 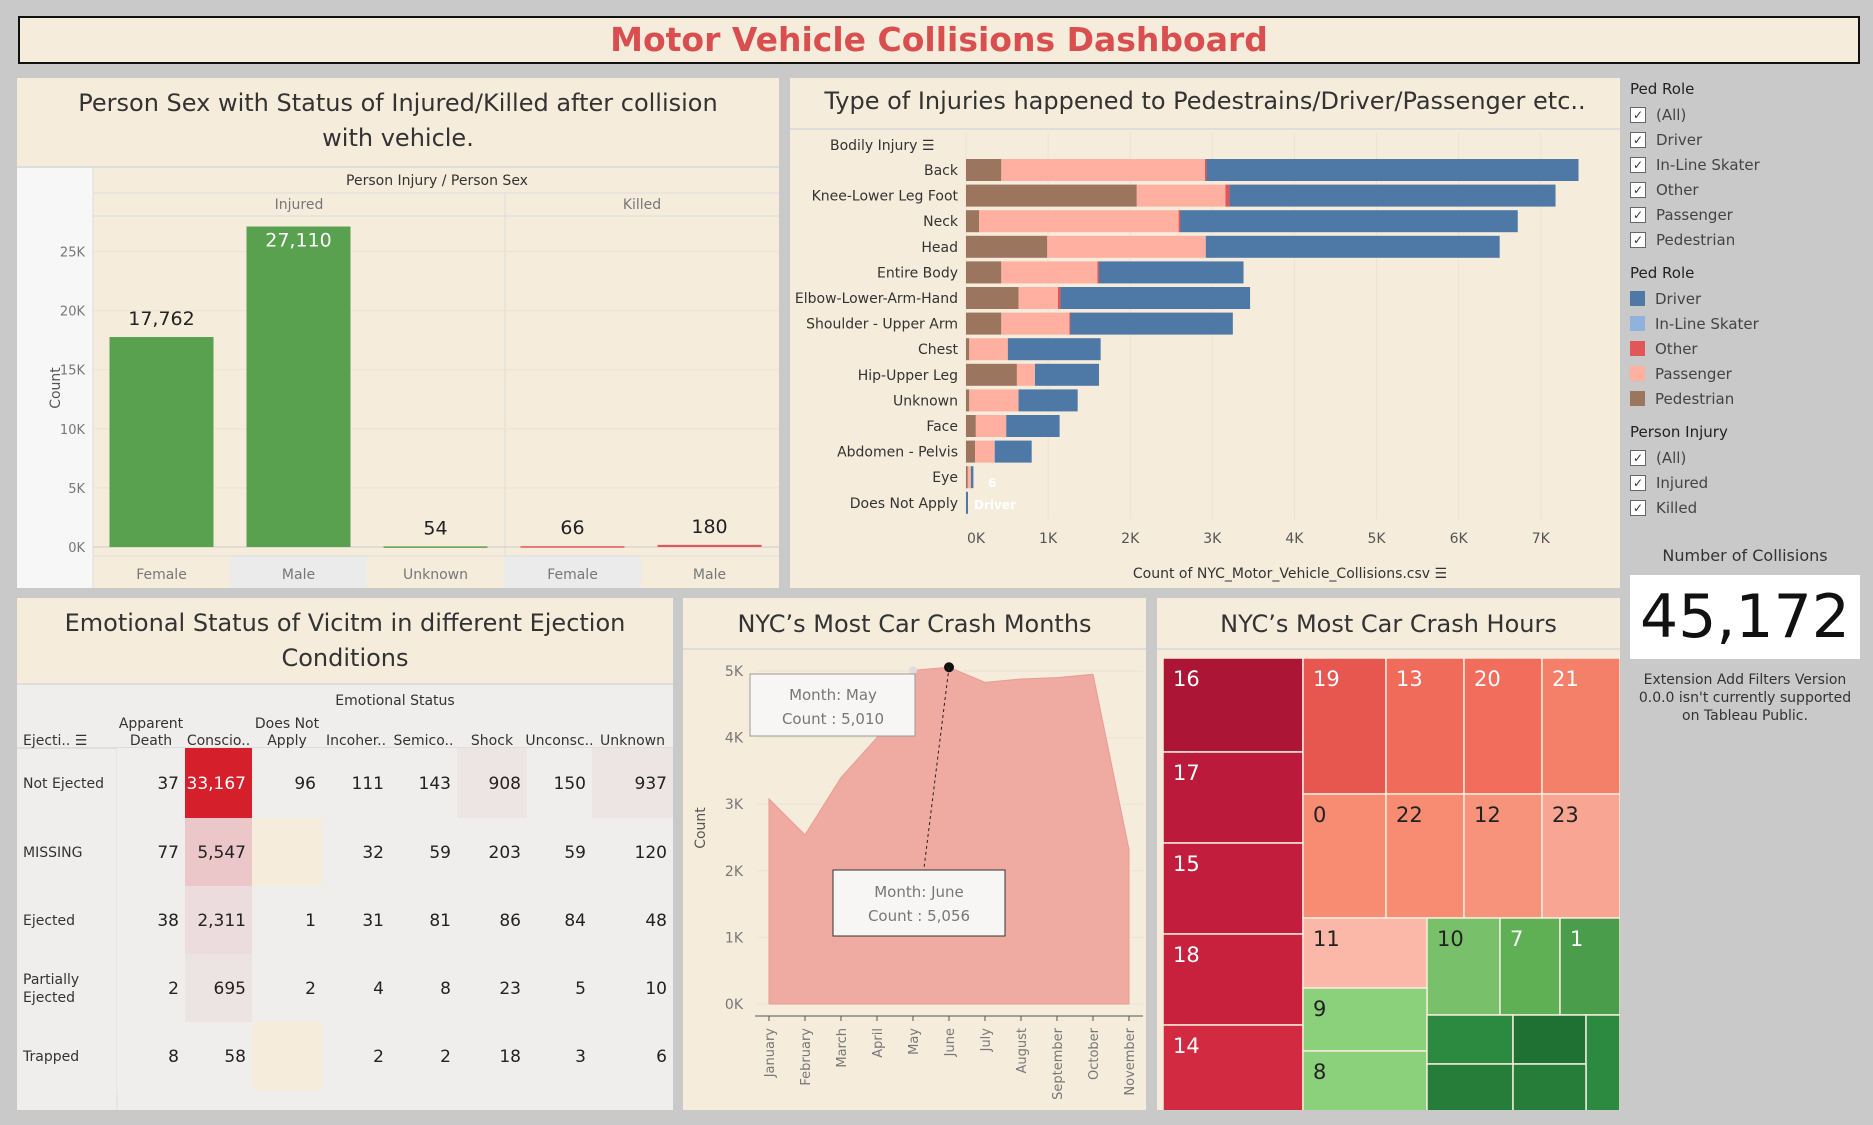 I want to click on bar-injured-unknown, so click(x=435, y=547).